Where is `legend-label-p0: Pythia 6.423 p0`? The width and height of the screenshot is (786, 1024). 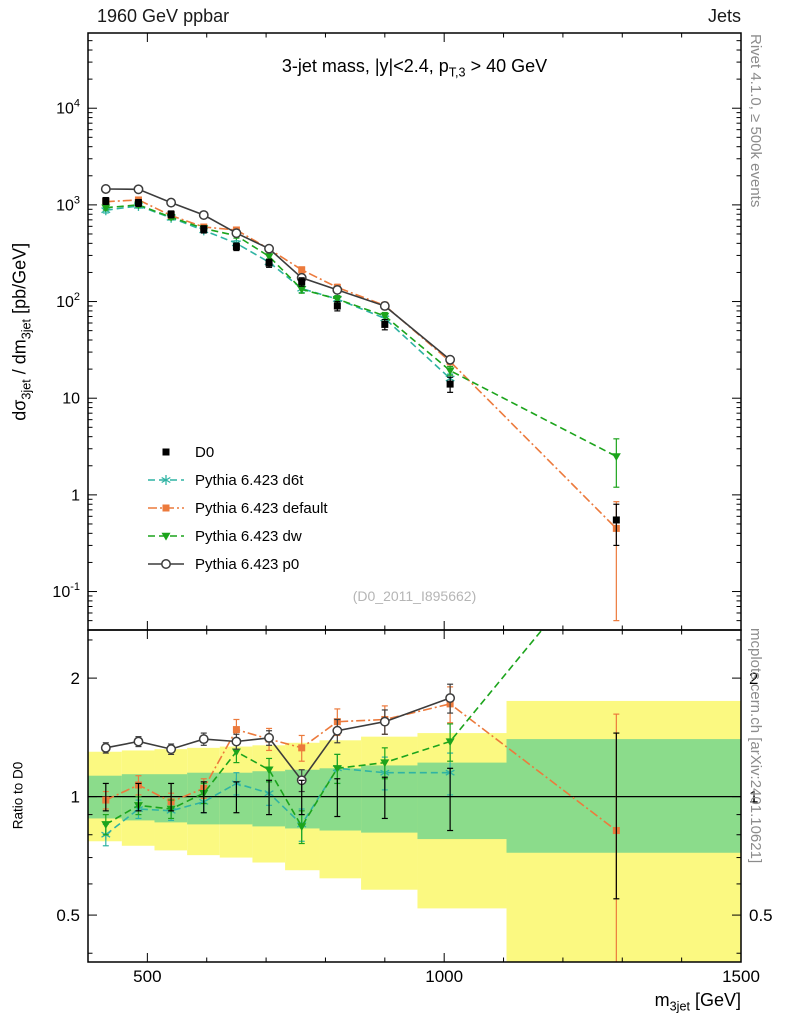 legend-label-p0: Pythia 6.423 p0 is located at coordinates (247, 564).